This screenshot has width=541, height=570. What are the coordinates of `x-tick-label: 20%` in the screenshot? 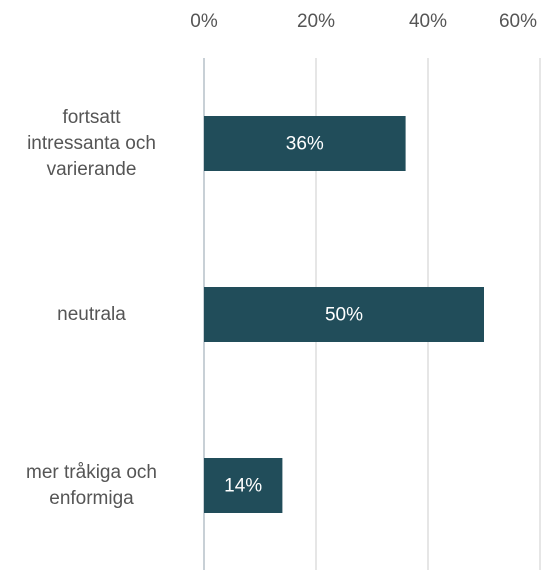 It's located at (316, 21).